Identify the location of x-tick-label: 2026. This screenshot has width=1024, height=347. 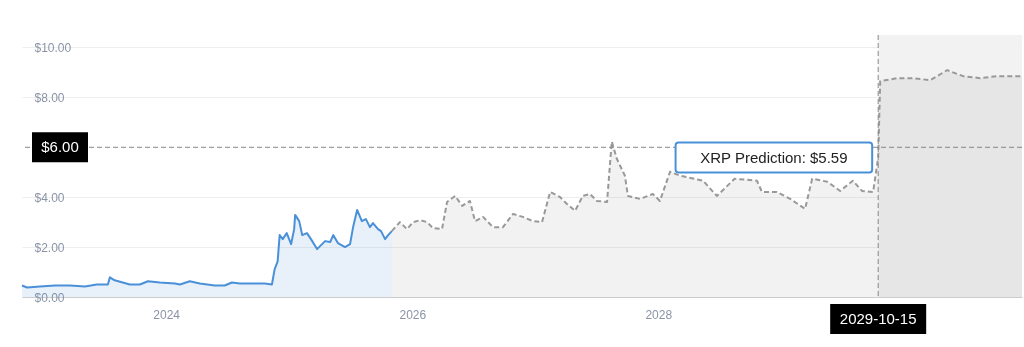
(413, 314).